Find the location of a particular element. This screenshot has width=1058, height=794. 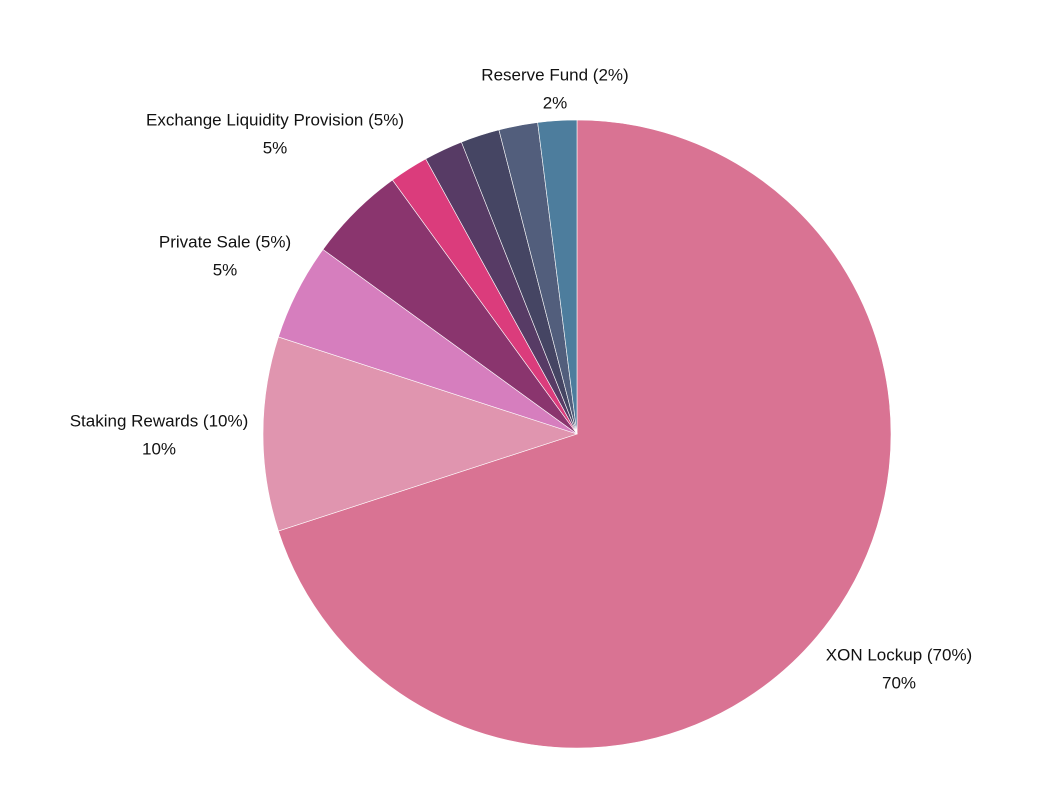

slice-label: Reserve Fund (2%) is located at coordinates (554, 74).